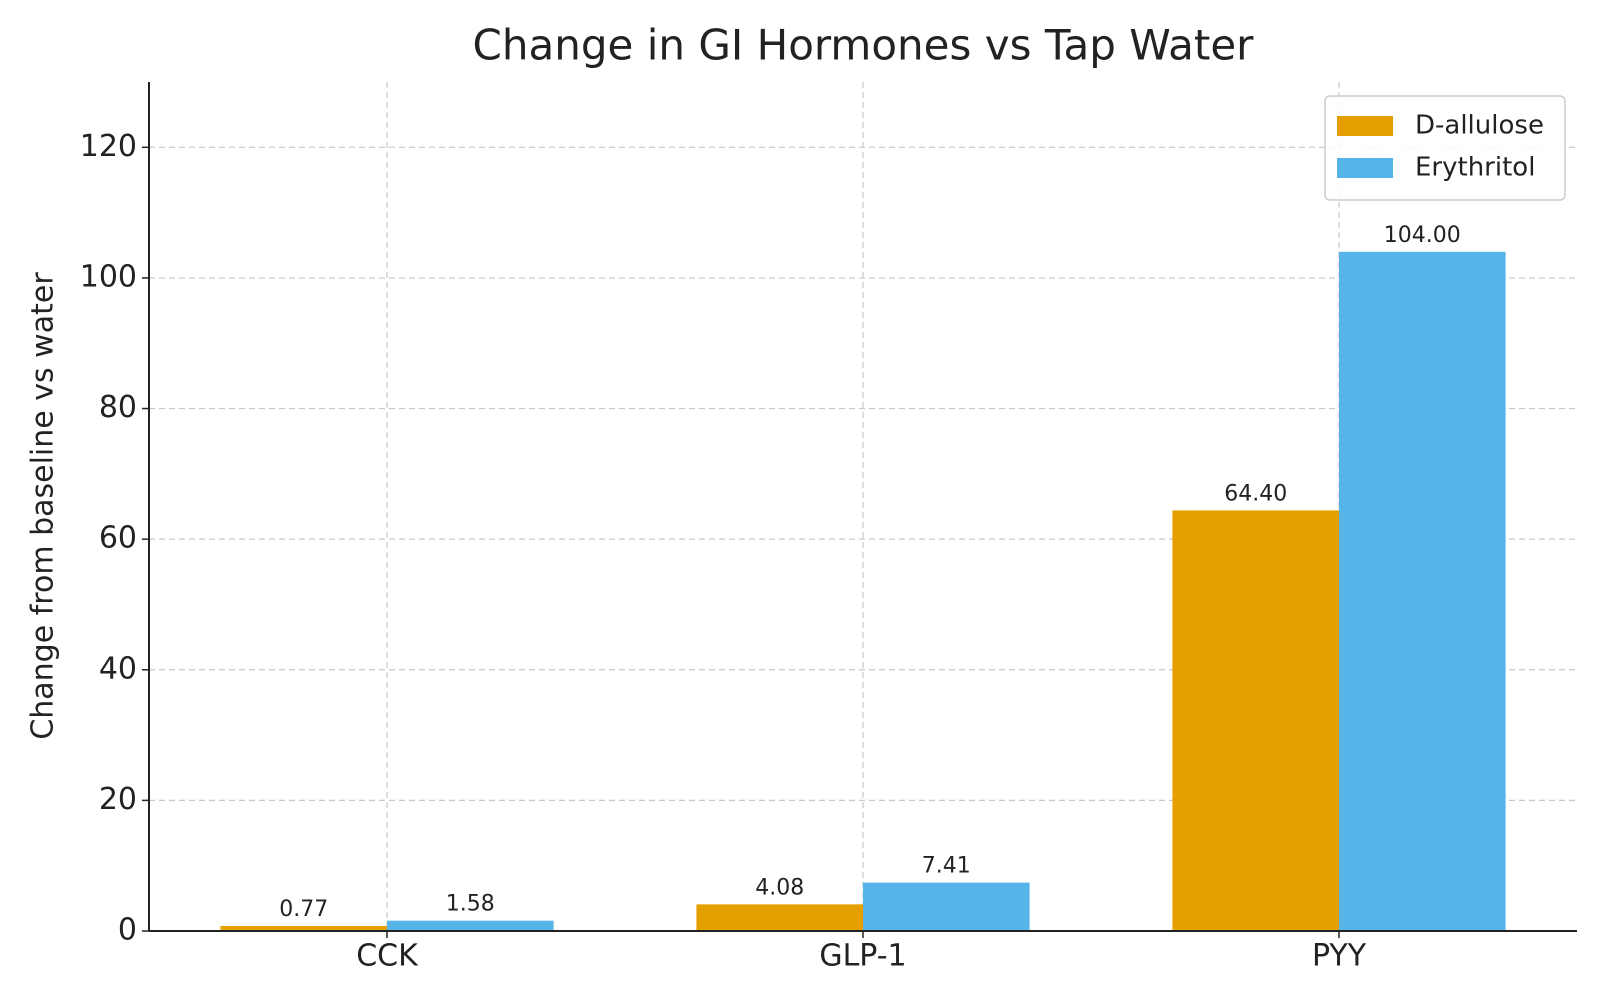  I want to click on y-tick-label: 120, so click(108, 146).